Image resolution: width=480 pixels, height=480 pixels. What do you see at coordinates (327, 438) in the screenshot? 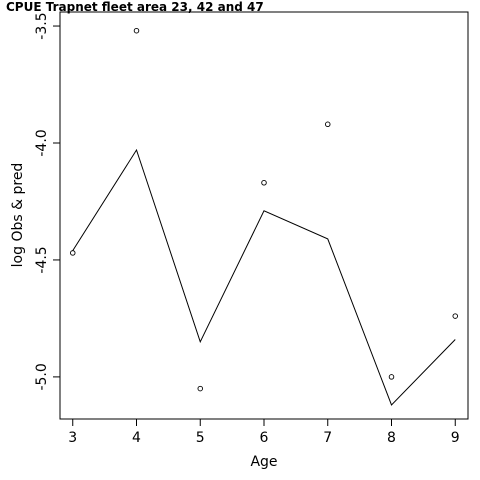
I see `x-tick-label: 7` at bounding box center [327, 438].